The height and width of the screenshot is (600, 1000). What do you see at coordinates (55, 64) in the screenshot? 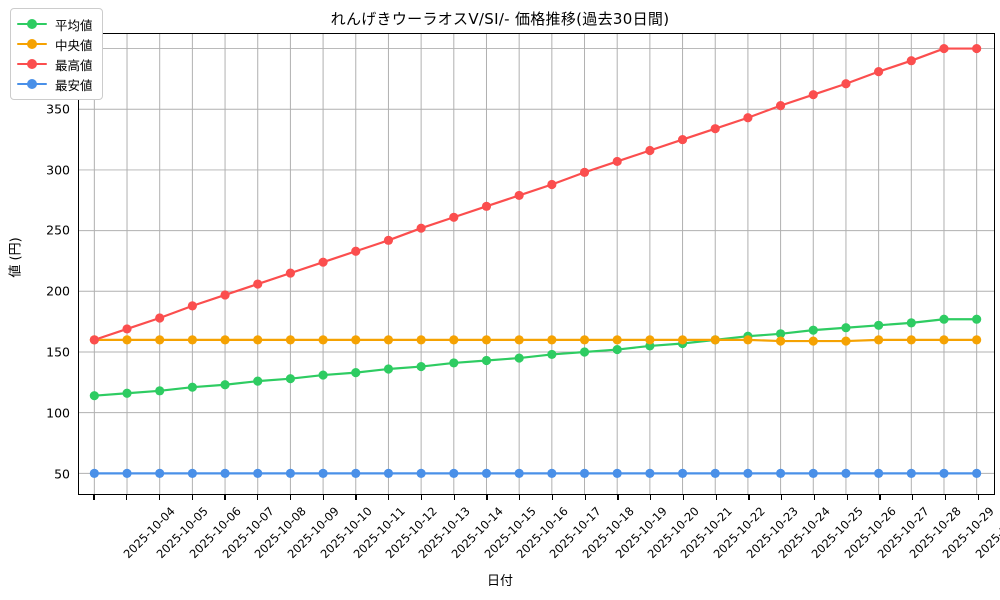
I see `legend-item-2: 最高値` at bounding box center [55, 64].